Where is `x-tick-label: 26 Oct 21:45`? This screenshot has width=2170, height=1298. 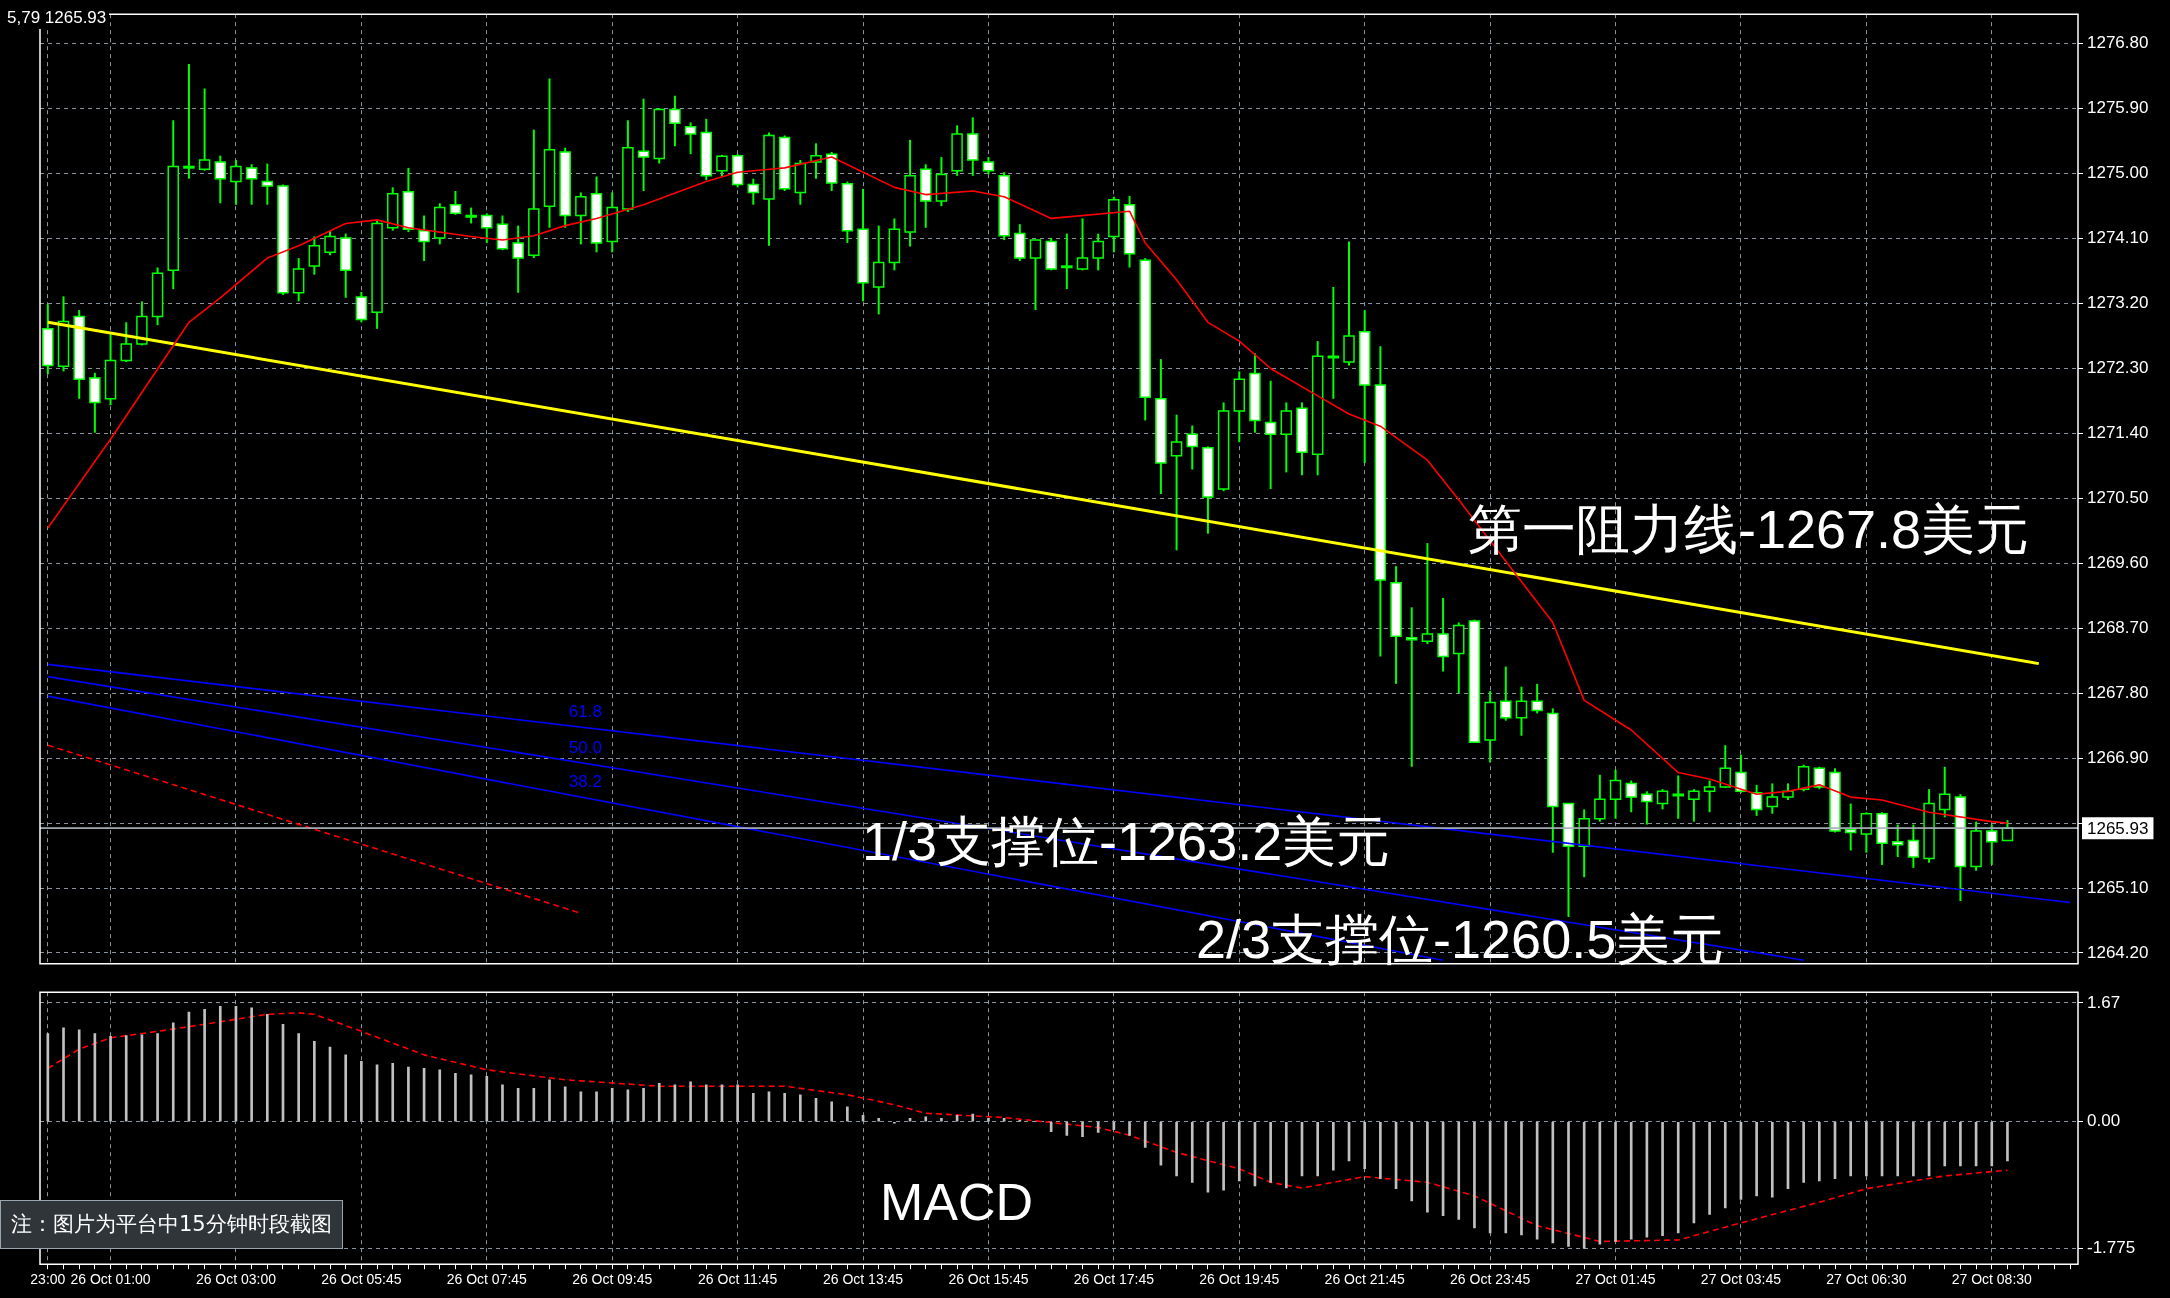 x-tick-label: 26 Oct 21:45 is located at coordinates (1364, 1279).